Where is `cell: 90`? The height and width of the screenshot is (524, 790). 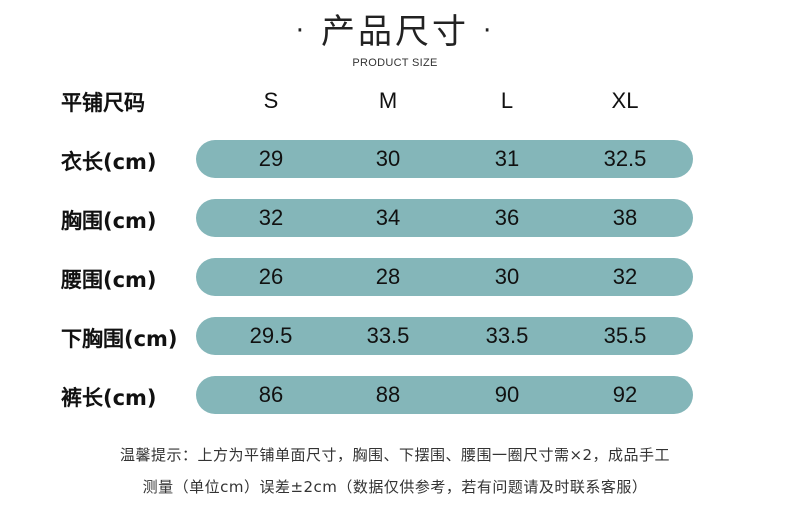
cell: 90 is located at coordinates (507, 394).